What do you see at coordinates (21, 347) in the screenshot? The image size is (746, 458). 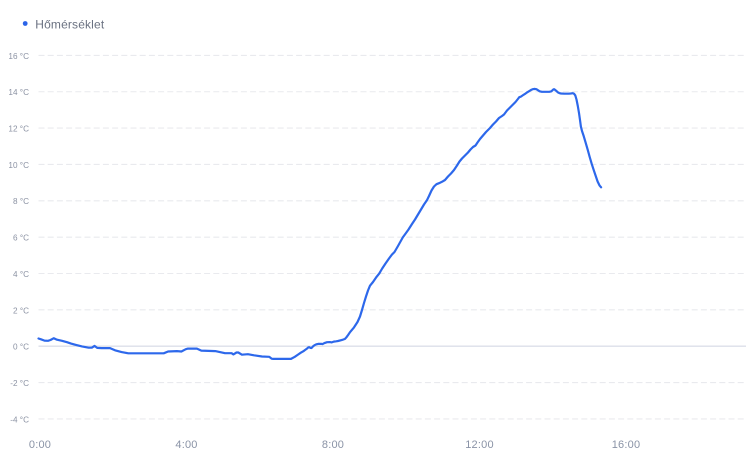 I see `svg-text: 0 °C` at bounding box center [21, 347].